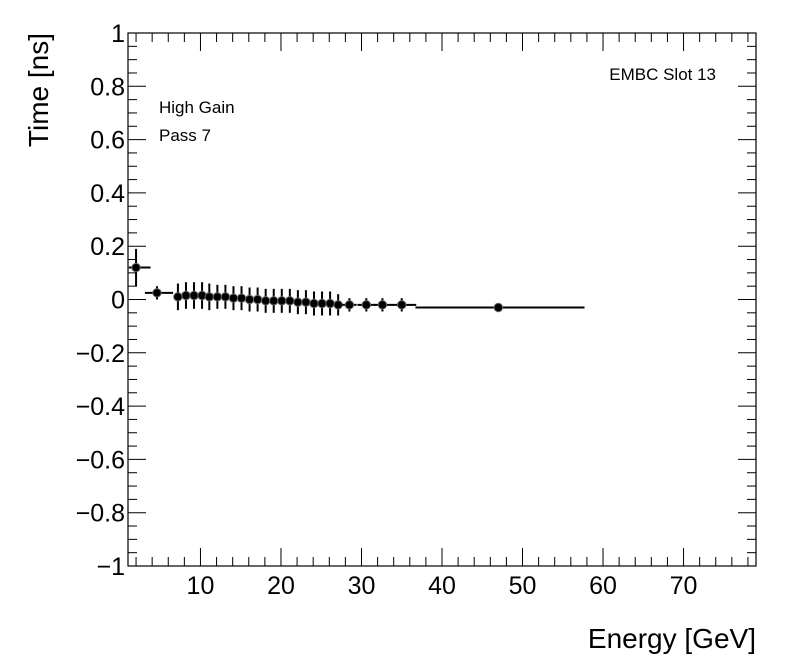  What do you see at coordinates (118, 34) in the screenshot?
I see `y-tick-label: 1` at bounding box center [118, 34].